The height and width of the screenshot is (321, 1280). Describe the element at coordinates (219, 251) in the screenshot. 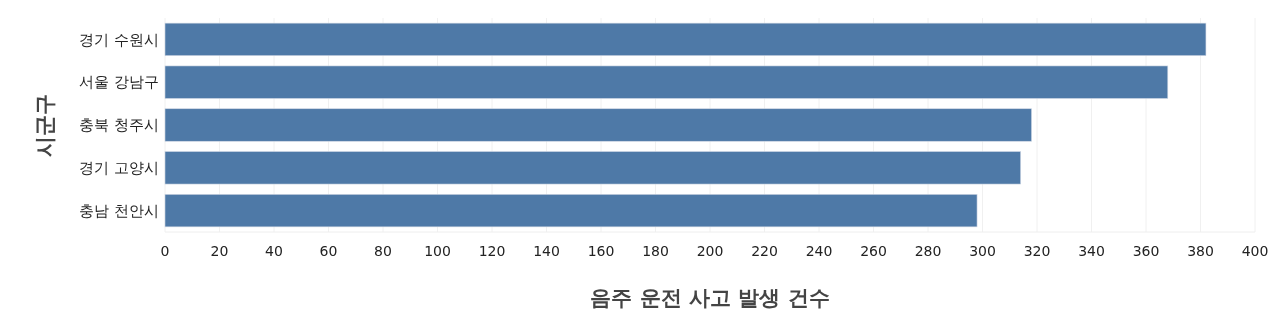

I see `x-tick-label: 20` at that location.